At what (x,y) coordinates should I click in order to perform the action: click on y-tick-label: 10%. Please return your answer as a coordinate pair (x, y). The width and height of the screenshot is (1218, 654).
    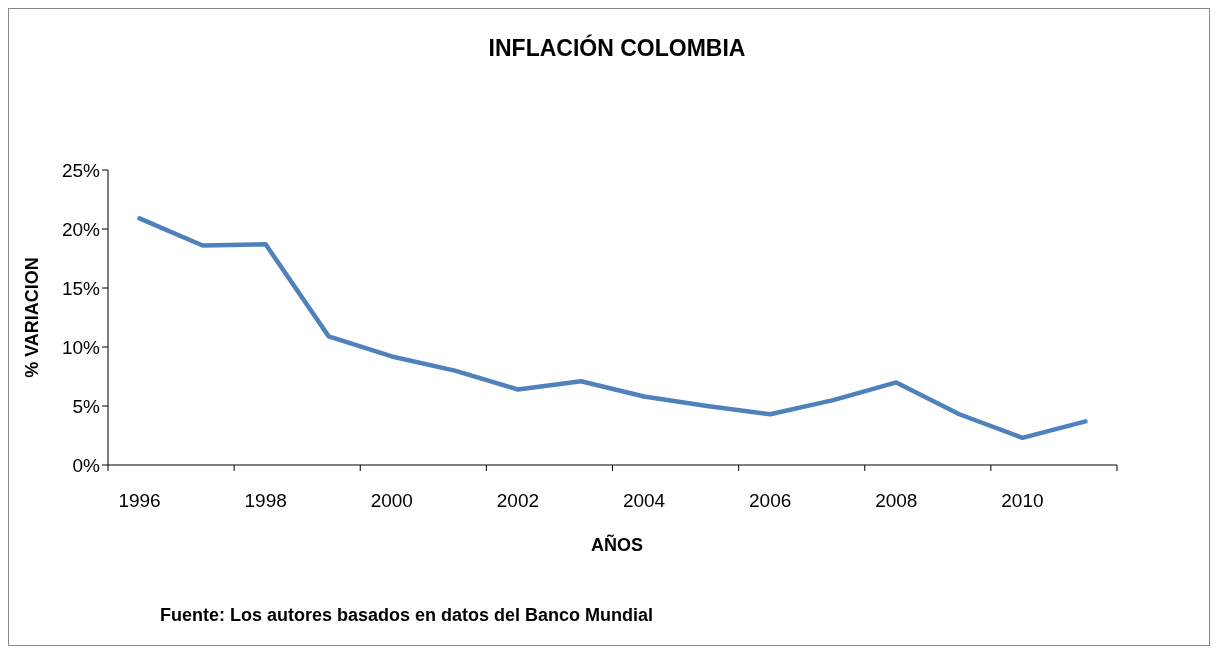
    Looking at the image, I should click on (81, 347).